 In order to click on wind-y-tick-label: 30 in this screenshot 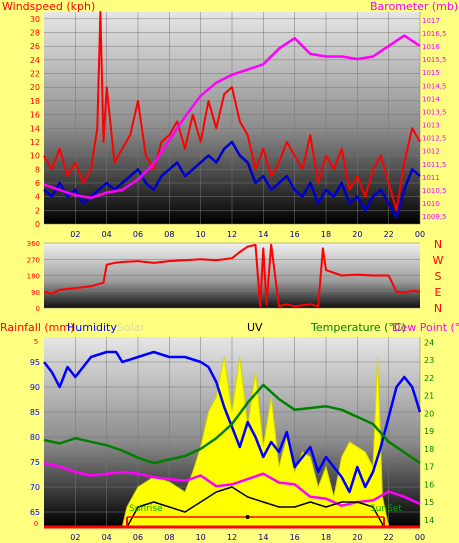, I will do `click(35, 19)`.